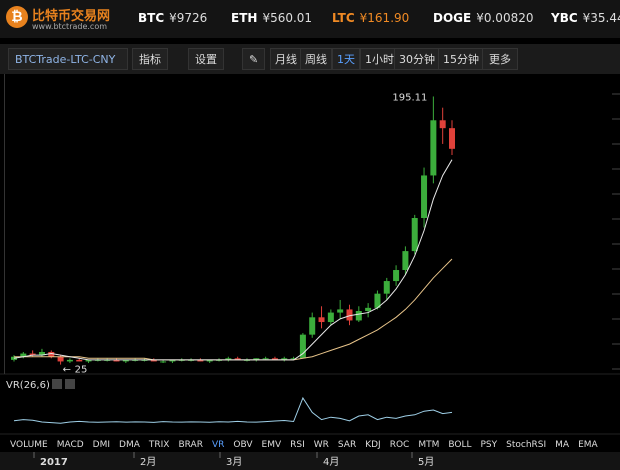 The image size is (620, 470). Describe the element at coordinates (206, 59) in the screenshot. I see `settings-button: 设置` at that location.